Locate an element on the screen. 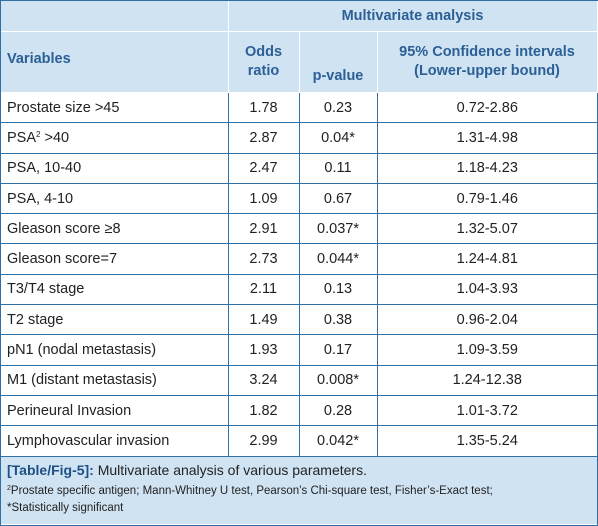 The height and width of the screenshot is (526, 598). variable-cell: T3/T4 stage is located at coordinates (115, 289).